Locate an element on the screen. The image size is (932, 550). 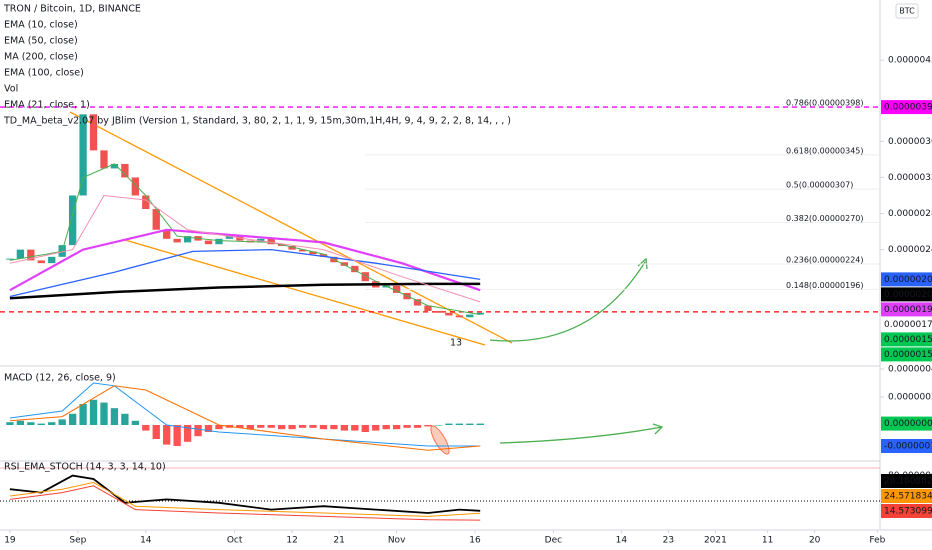
x-tick-label: 2021 is located at coordinates (715, 541).